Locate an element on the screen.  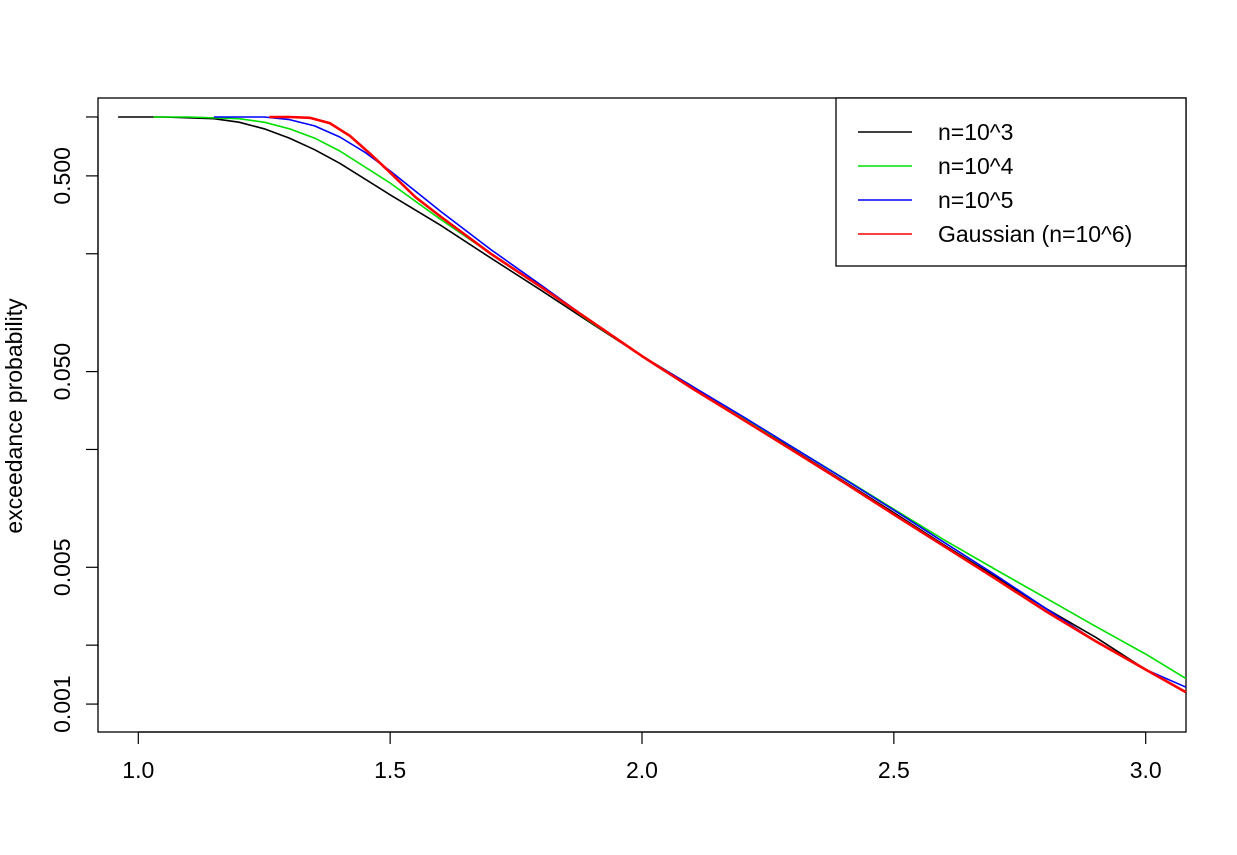
y-tick-label: 0.050 is located at coordinates (62, 372).